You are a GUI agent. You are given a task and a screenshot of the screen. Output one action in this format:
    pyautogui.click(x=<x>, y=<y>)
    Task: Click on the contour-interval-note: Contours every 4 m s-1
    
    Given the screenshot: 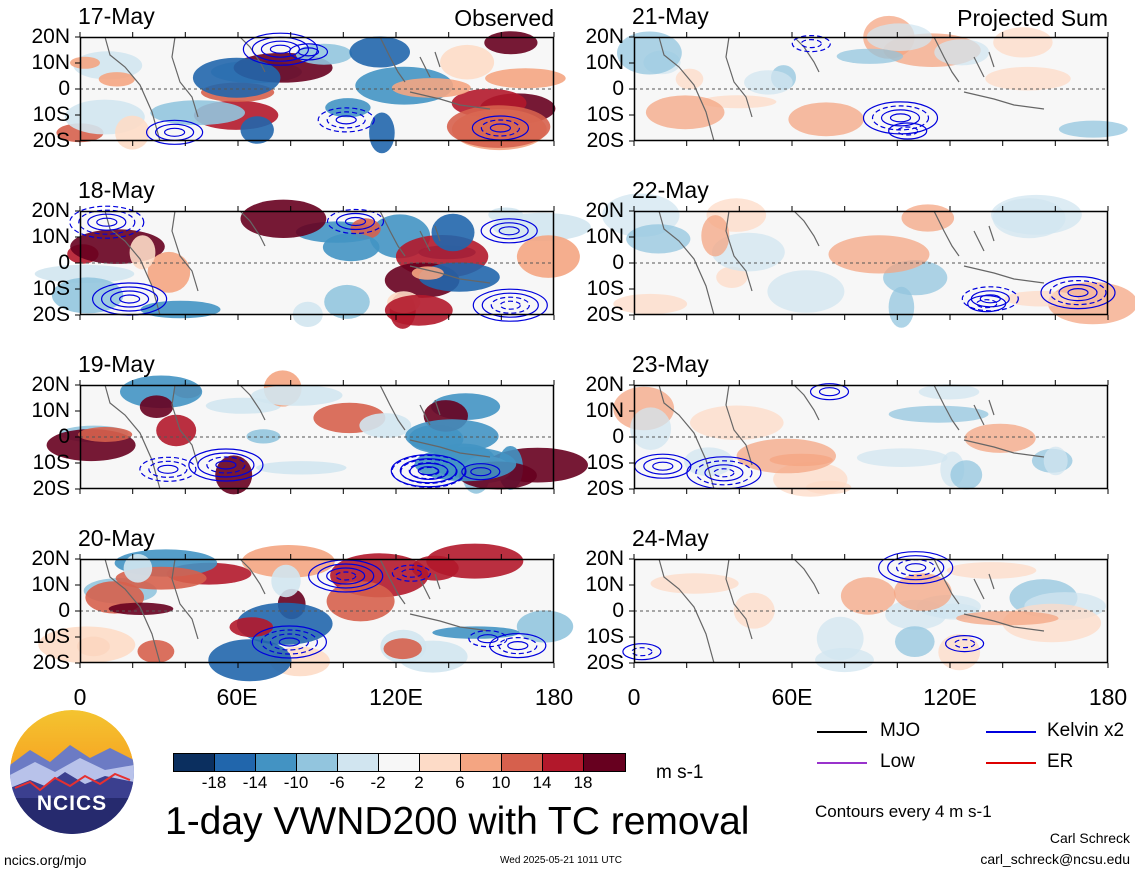 What is the action you would take?
    pyautogui.click(x=903, y=811)
    